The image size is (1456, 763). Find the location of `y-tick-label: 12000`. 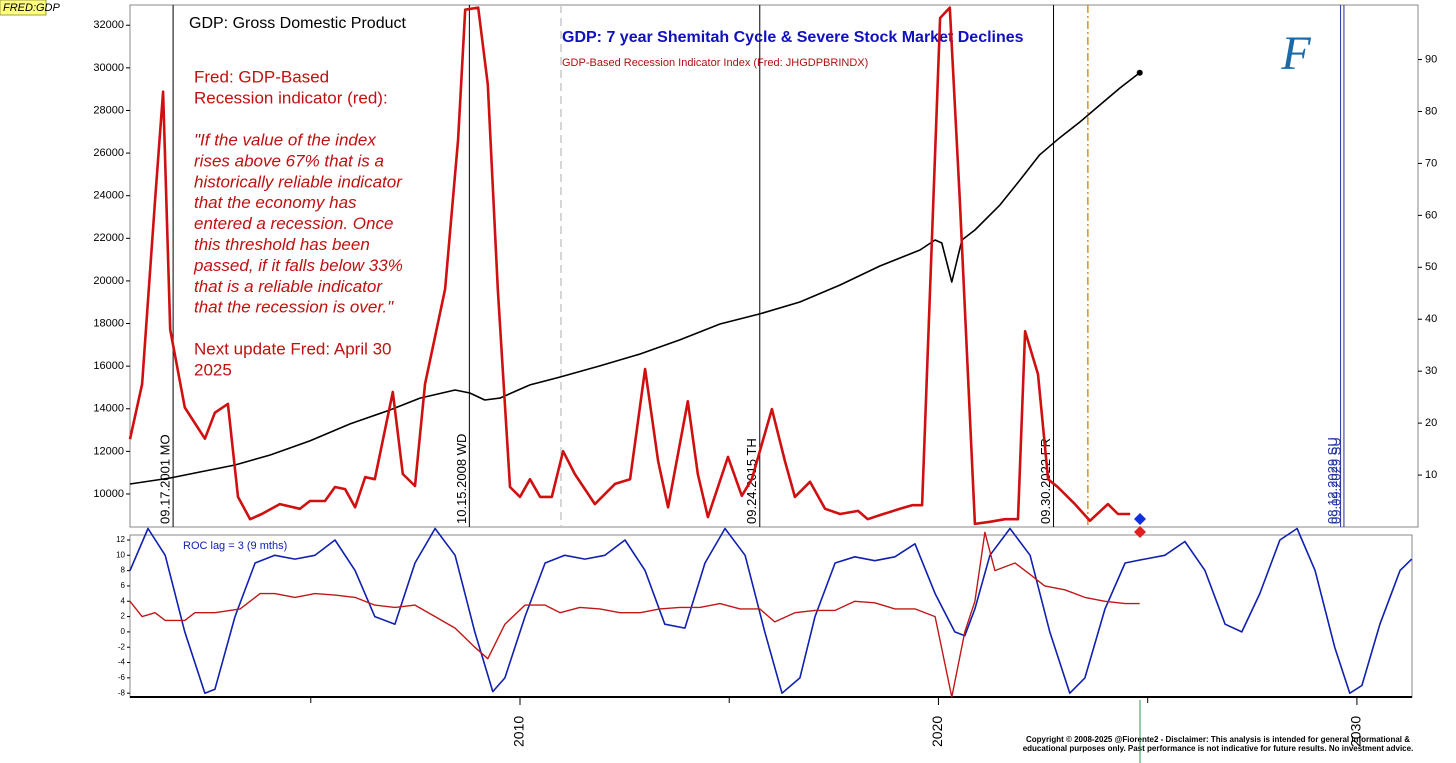

y-tick-label: 12000 is located at coordinates (108, 451).